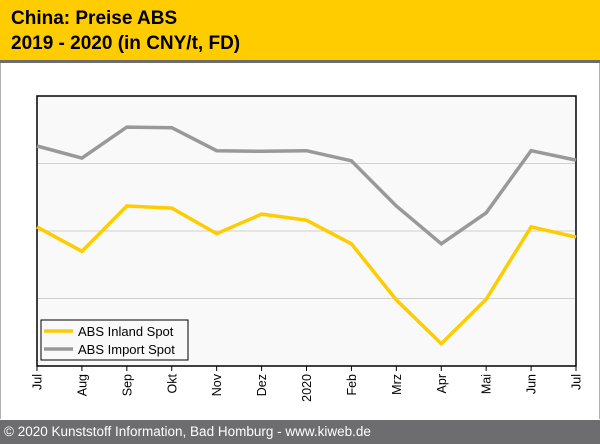 The width and height of the screenshot is (600, 444). Describe the element at coordinates (300, 61) in the screenshot. I see `header-divider` at that location.